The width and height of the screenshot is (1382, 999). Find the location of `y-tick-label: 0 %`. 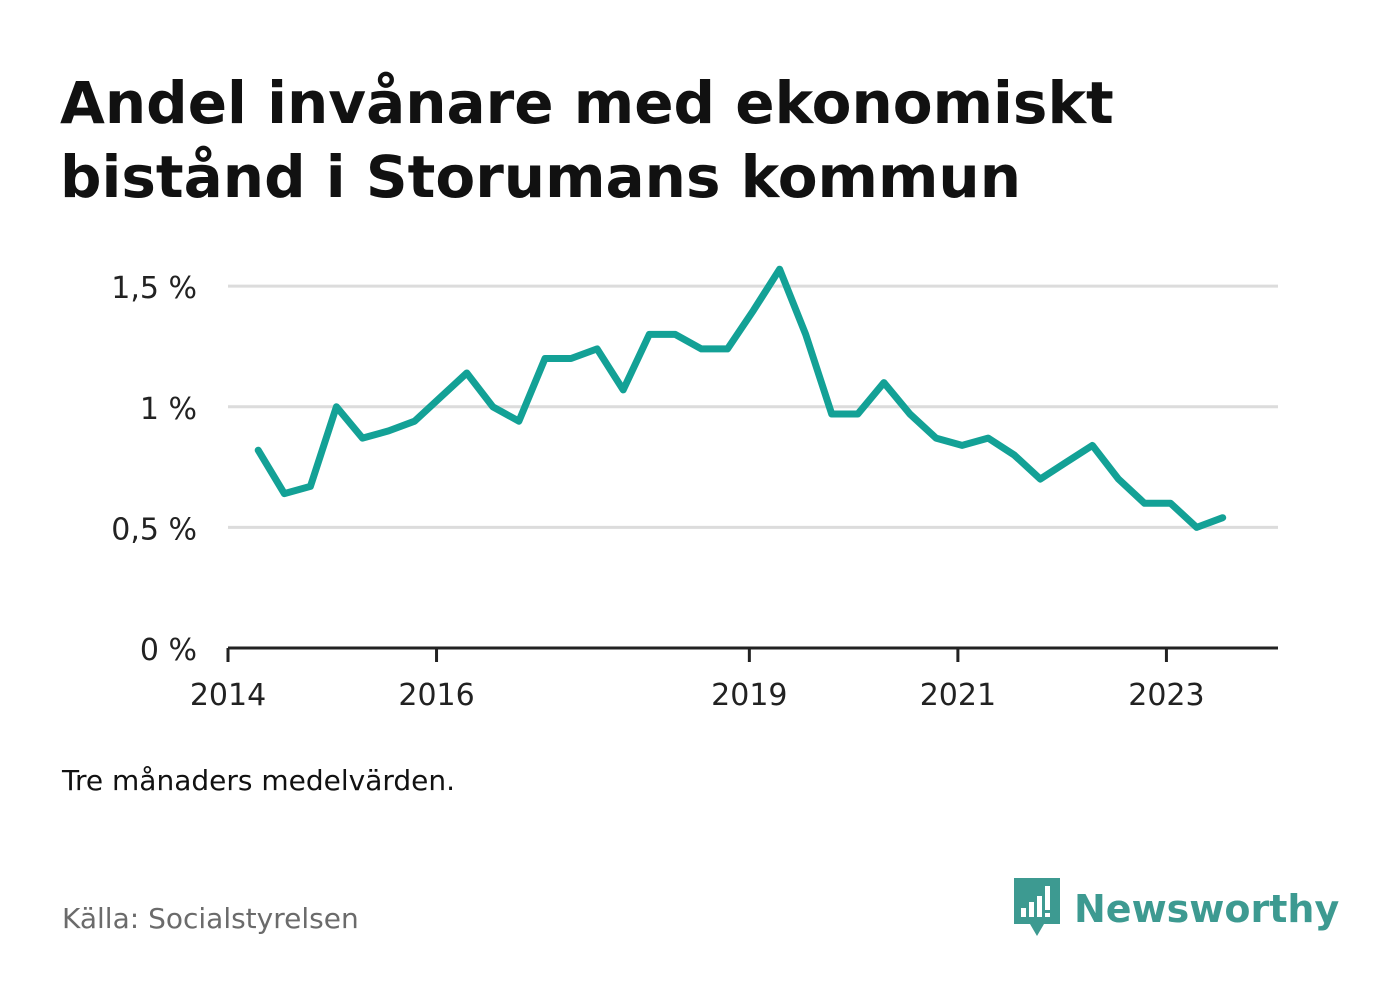

y-tick-label: 0 % is located at coordinates (168, 650).